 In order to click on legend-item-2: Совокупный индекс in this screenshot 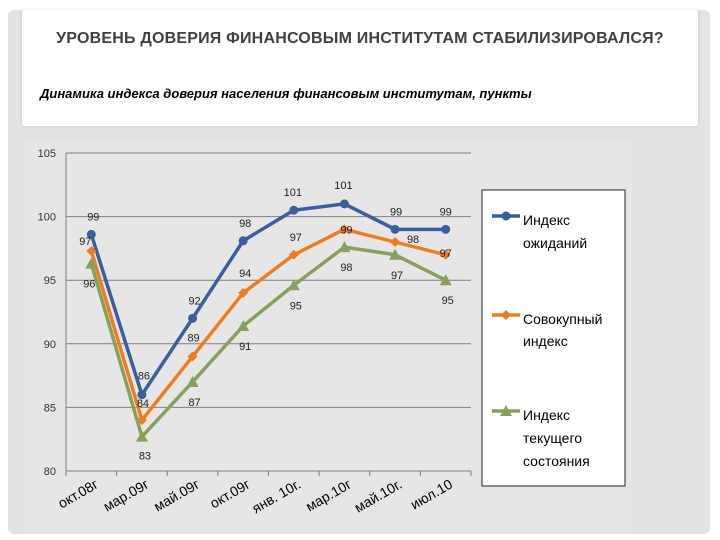, I will do `click(547, 329)`.